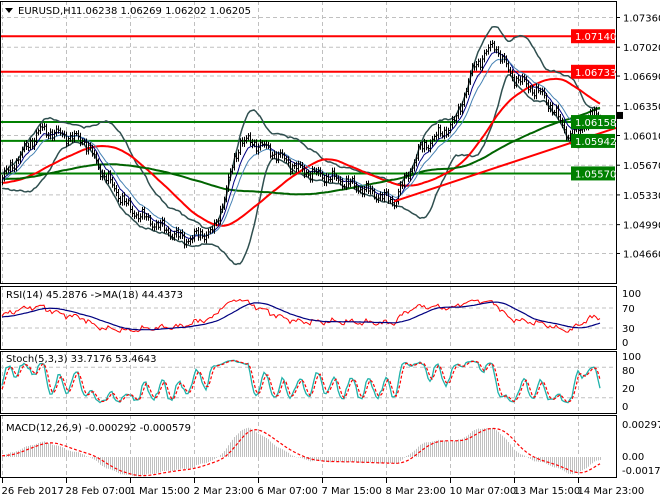 The width and height of the screenshot is (660, 500). What do you see at coordinates (81, 359) in the screenshot?
I see `stoch-label: Stoch(5,3,3) 33.7176 53.4643` at bounding box center [81, 359].